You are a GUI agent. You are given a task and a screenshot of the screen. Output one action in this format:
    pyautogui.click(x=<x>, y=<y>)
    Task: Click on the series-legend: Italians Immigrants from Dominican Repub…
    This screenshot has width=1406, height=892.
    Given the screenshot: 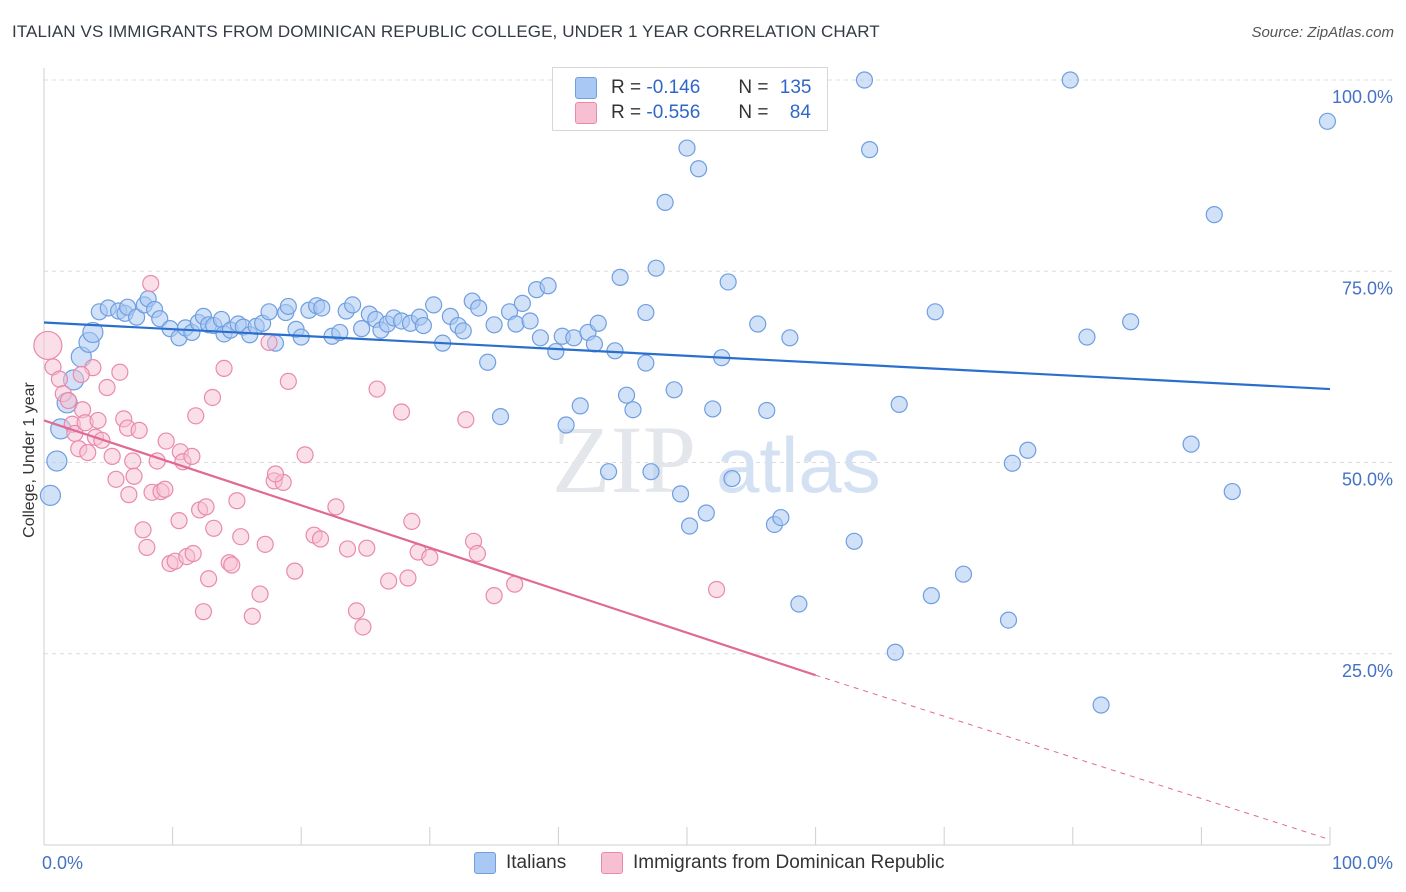 What is the action you would take?
    pyautogui.click(x=703, y=865)
    